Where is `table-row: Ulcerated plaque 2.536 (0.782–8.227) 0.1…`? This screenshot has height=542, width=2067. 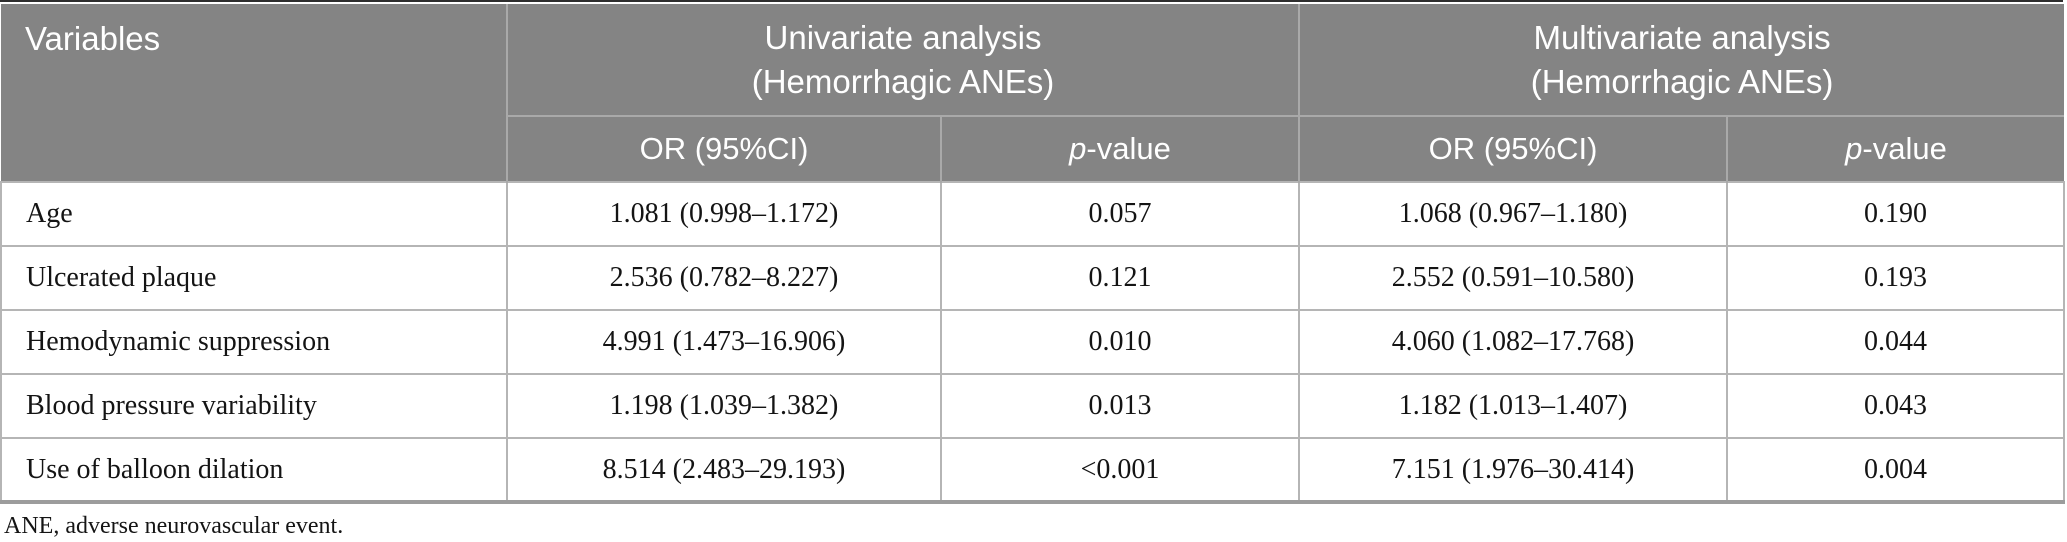 table-row: Ulcerated plaque 2.536 (0.782–8.227) 0.1… is located at coordinates (1033, 278).